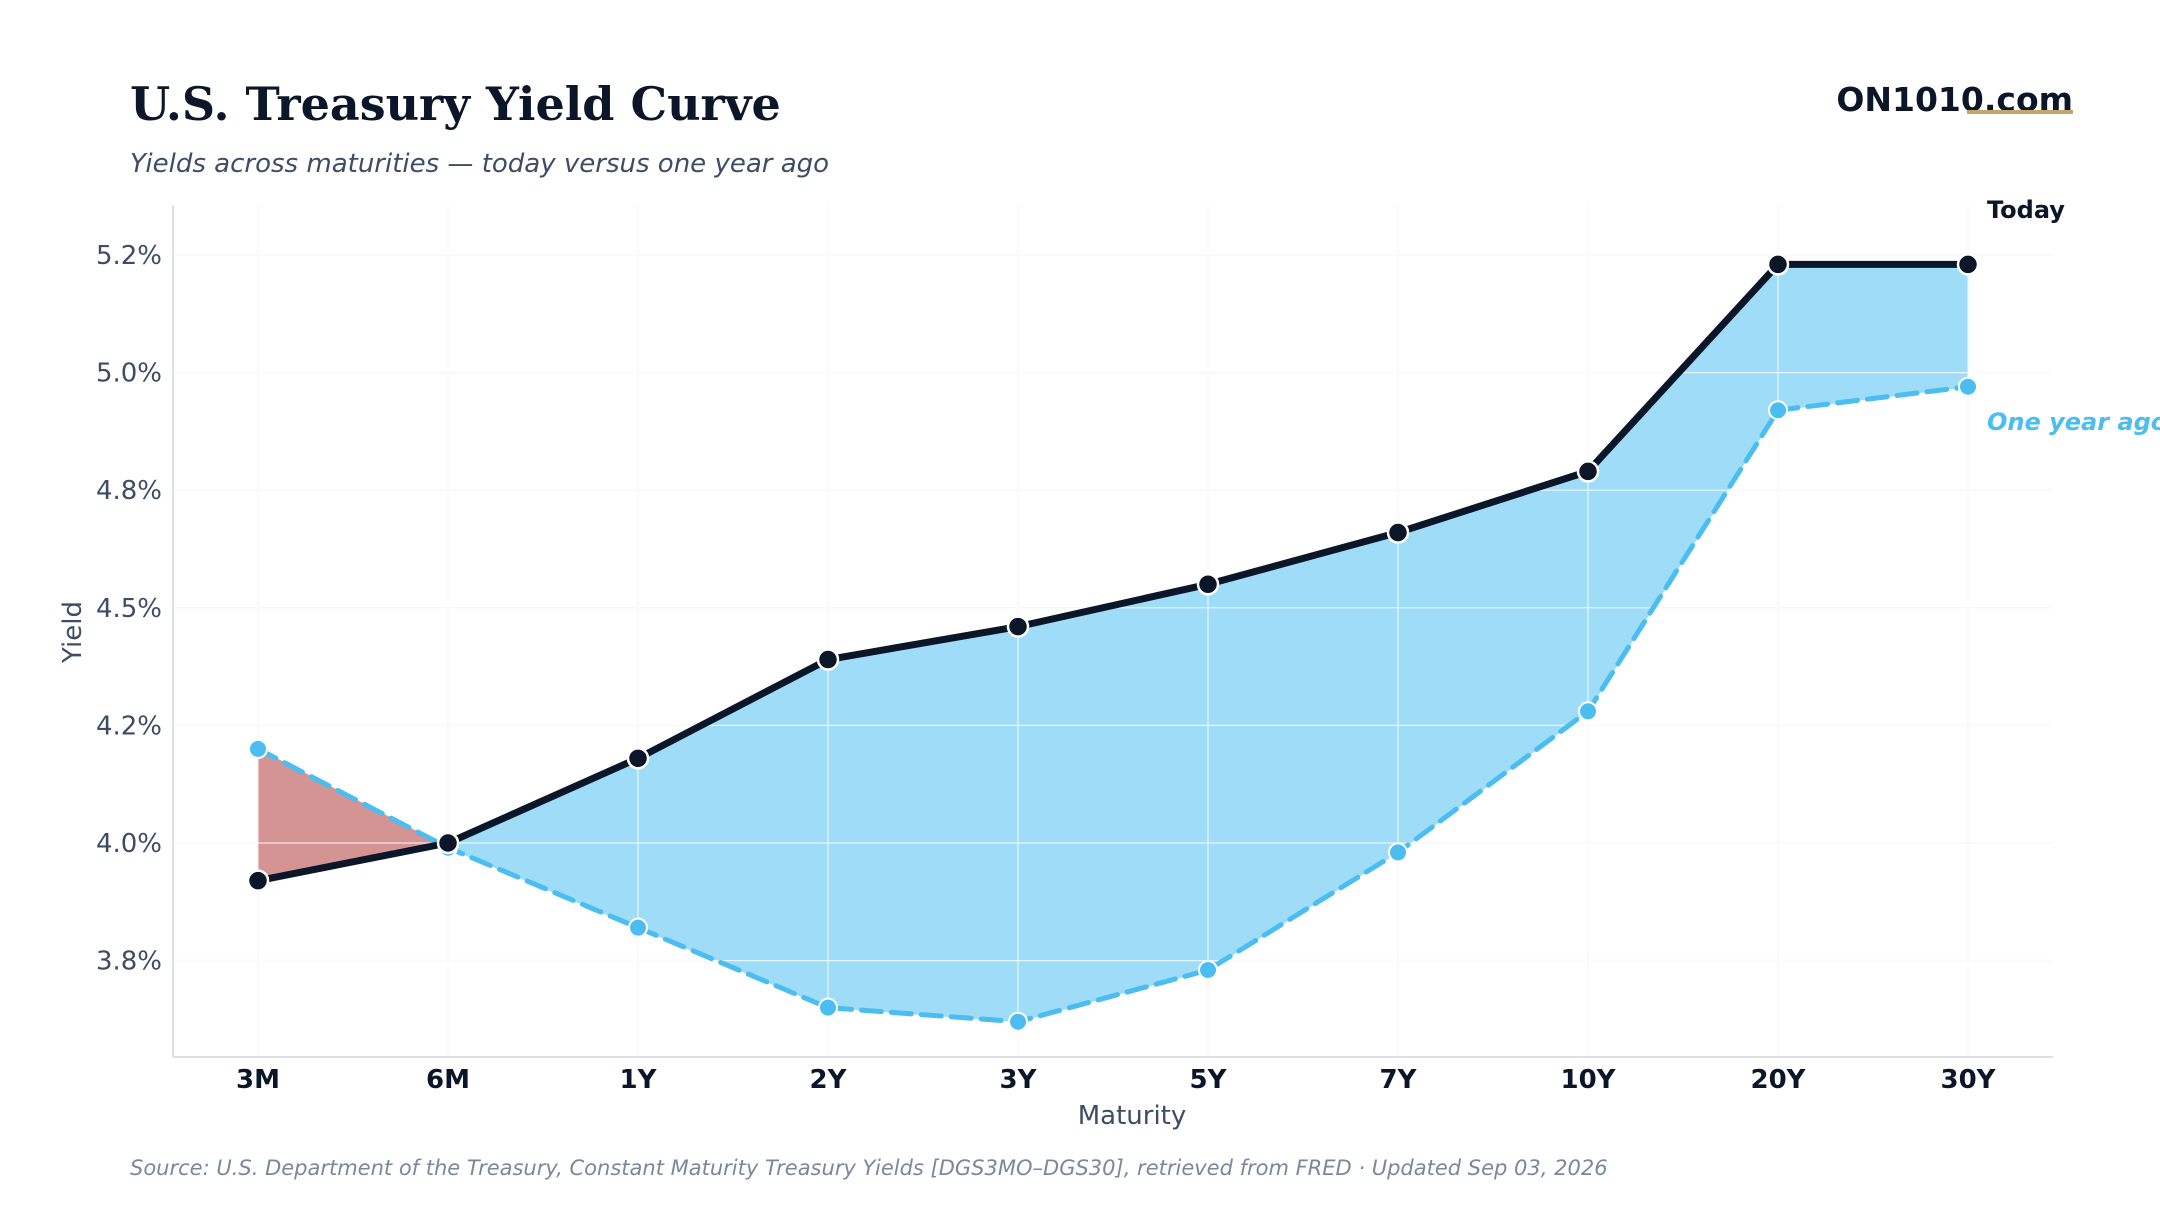 This screenshot has width=2160, height=1215. I want to click on x-tick-label: 3Y, so click(1019, 1080).